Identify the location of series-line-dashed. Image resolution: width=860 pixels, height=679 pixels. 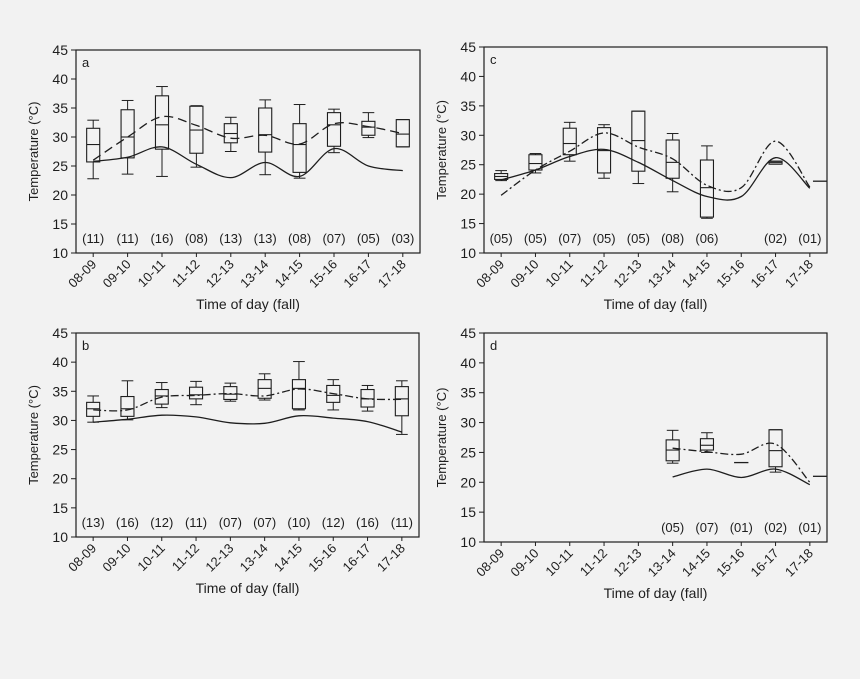
(247, 138).